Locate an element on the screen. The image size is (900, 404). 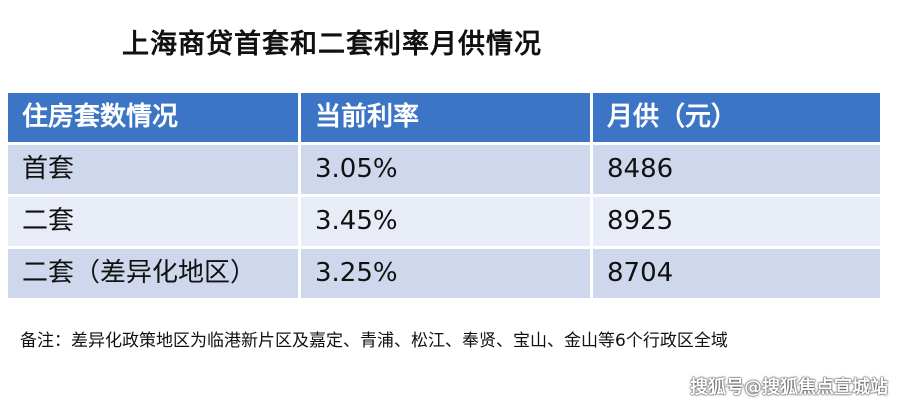
table-row: 二套 3.45% 8925 is located at coordinates (444, 221).